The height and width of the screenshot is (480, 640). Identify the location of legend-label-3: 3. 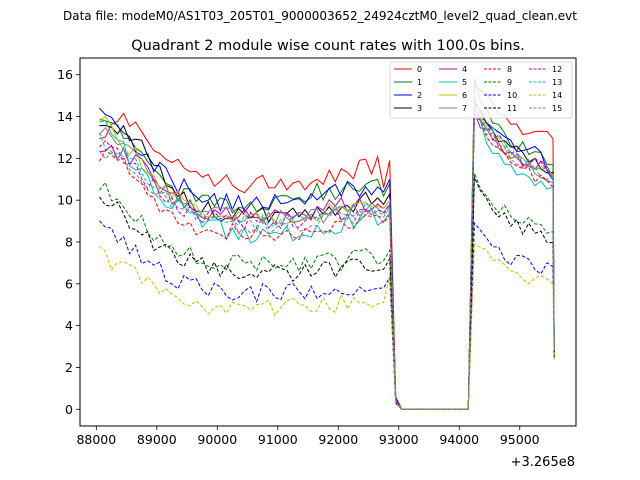
(419, 108).